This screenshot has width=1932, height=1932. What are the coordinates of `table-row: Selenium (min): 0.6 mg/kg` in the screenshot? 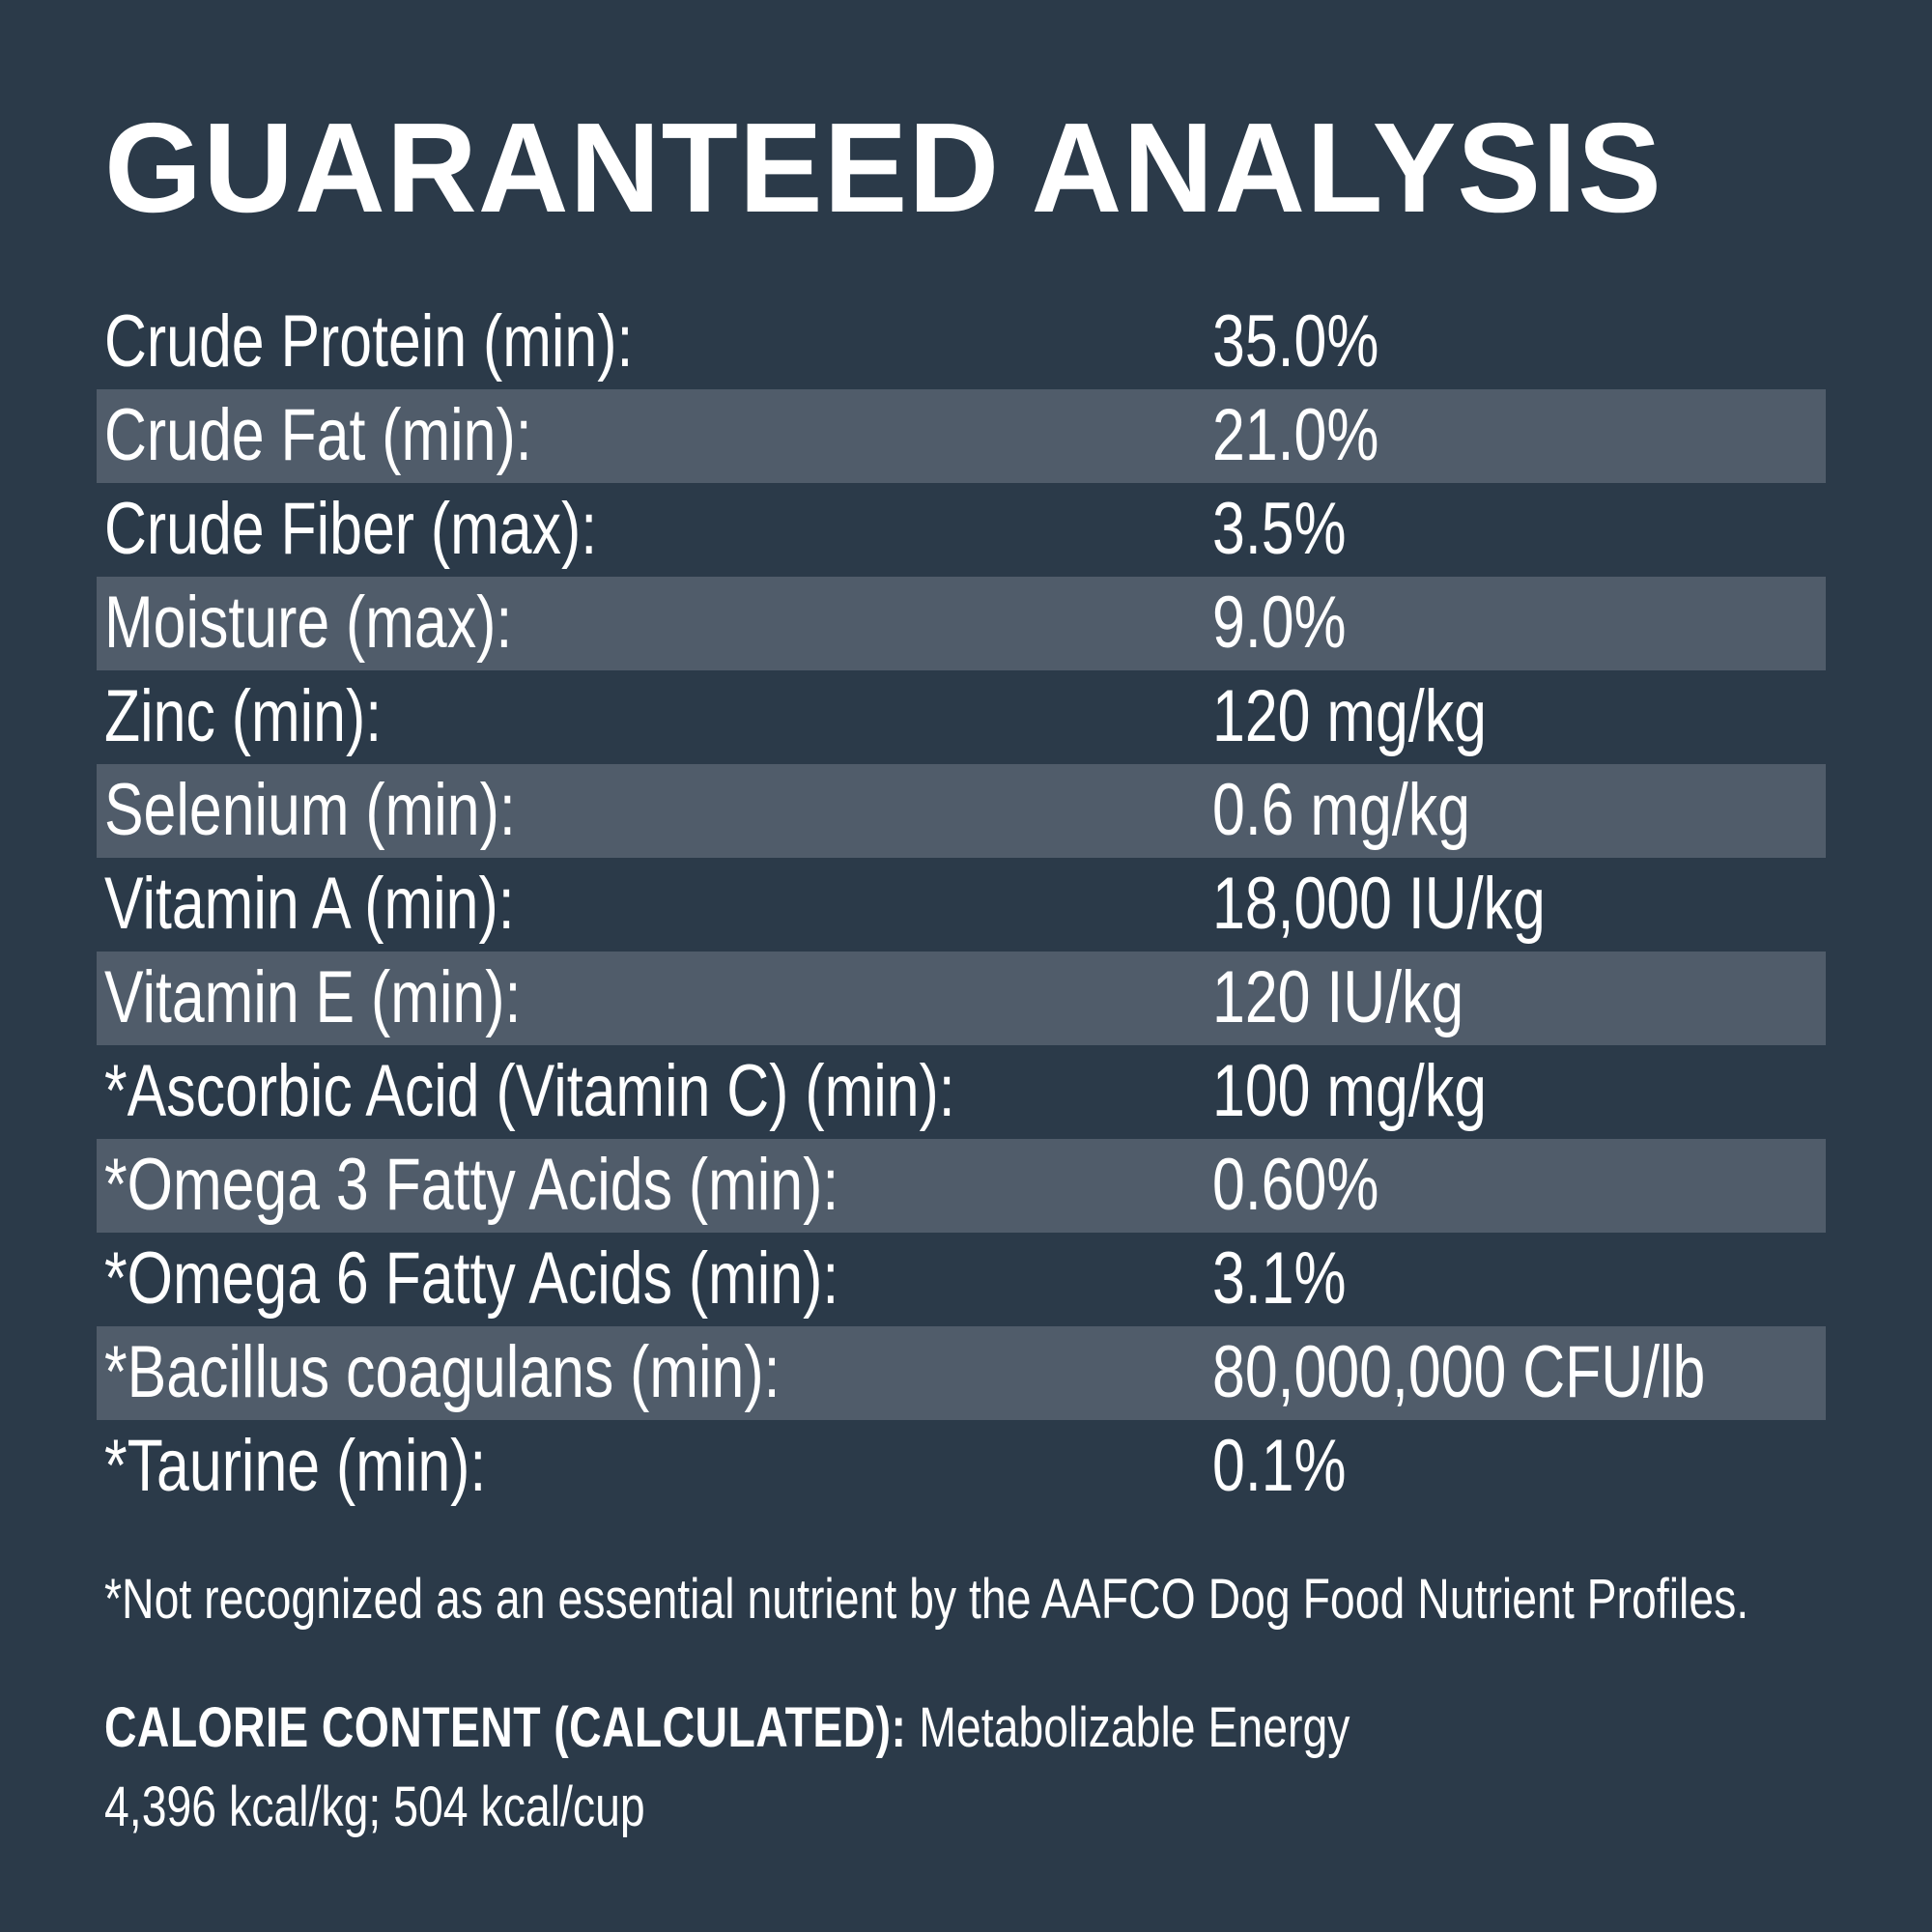 It's located at (961, 811).